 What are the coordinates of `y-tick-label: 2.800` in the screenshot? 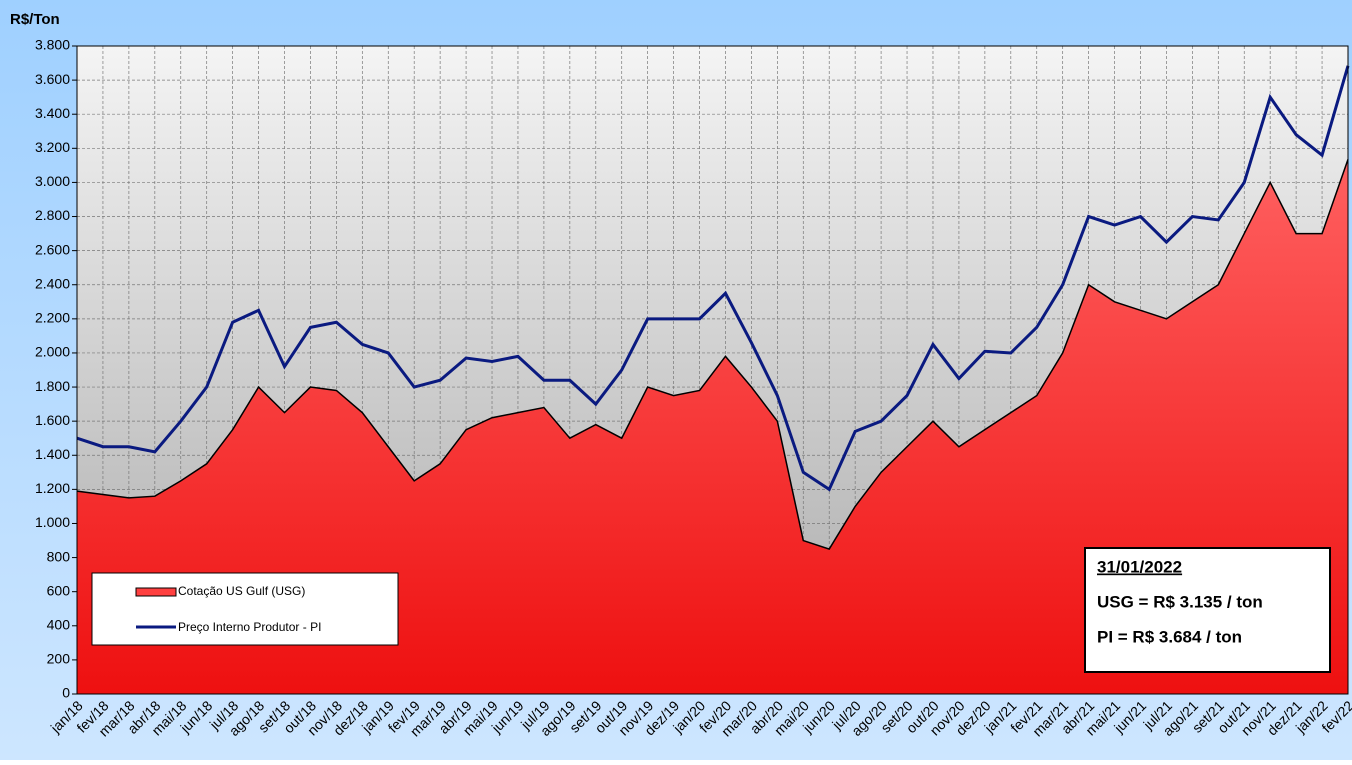 It's located at (52, 215).